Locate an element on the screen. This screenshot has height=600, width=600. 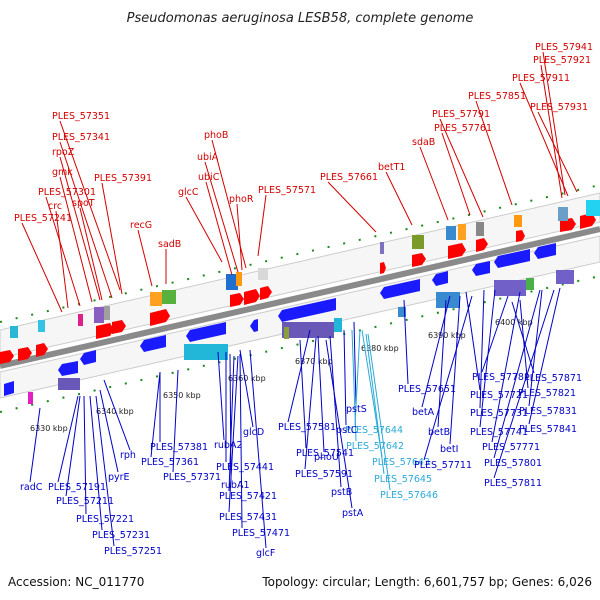
gene-label-reverse: PLES_57441 is located at coordinates (245, 467).